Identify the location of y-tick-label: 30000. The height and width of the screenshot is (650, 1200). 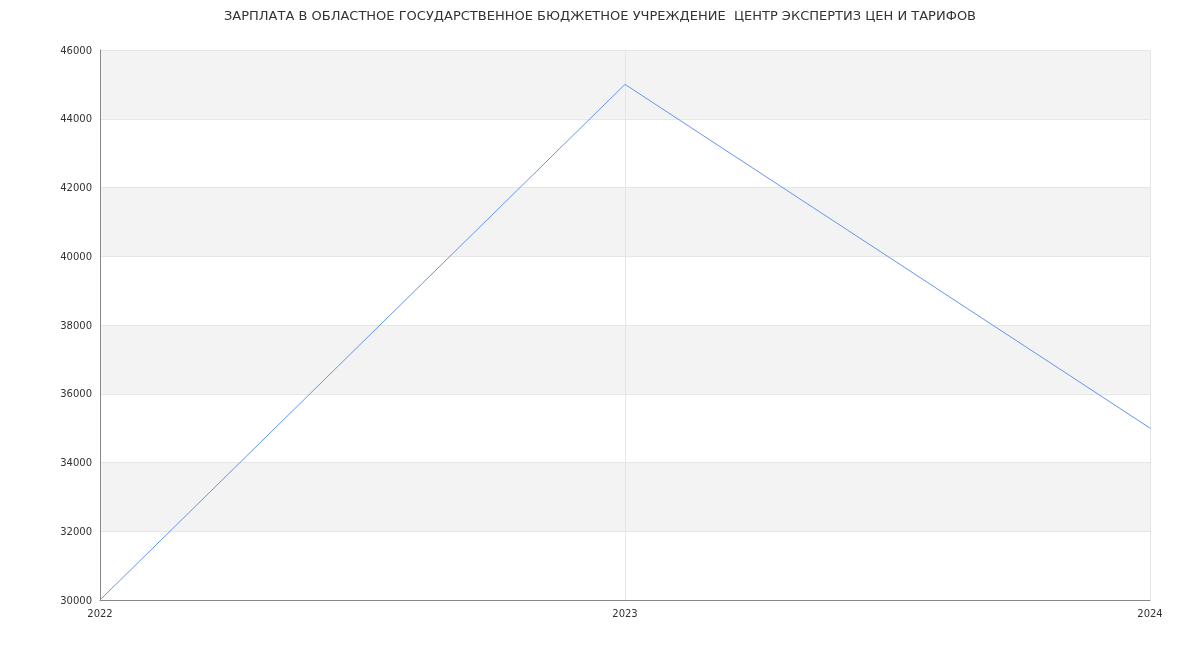
(76, 600).